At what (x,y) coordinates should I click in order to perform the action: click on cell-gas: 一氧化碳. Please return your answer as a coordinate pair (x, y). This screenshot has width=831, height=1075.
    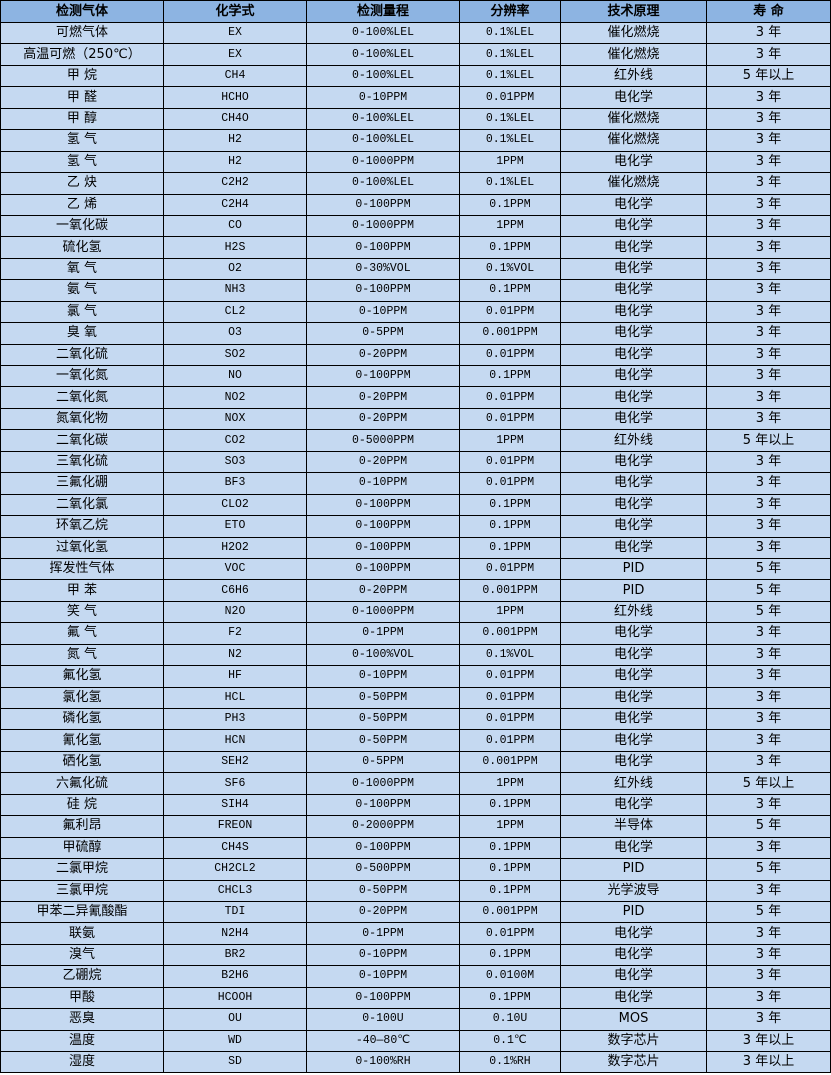
    Looking at the image, I should click on (82, 226).